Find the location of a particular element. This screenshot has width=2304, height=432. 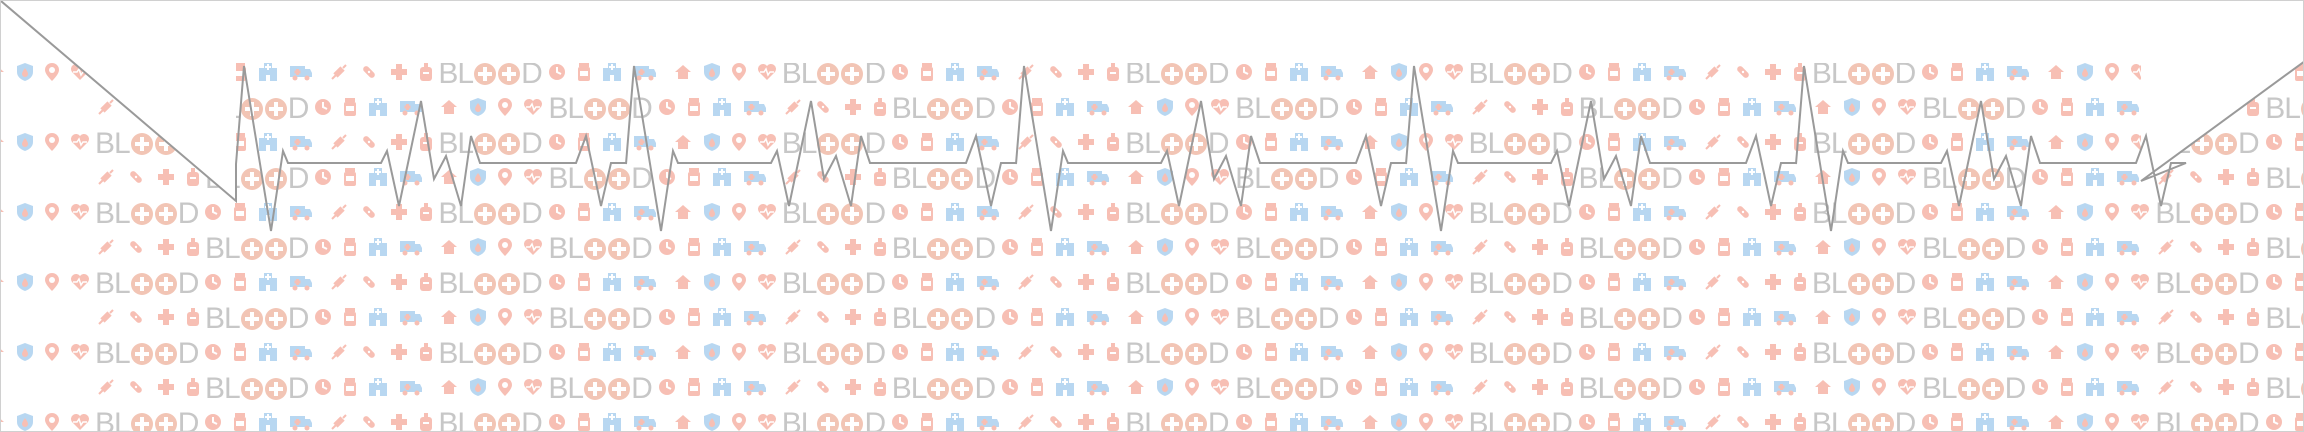

pattern-unit: BLD is located at coordinates (2227, 319).